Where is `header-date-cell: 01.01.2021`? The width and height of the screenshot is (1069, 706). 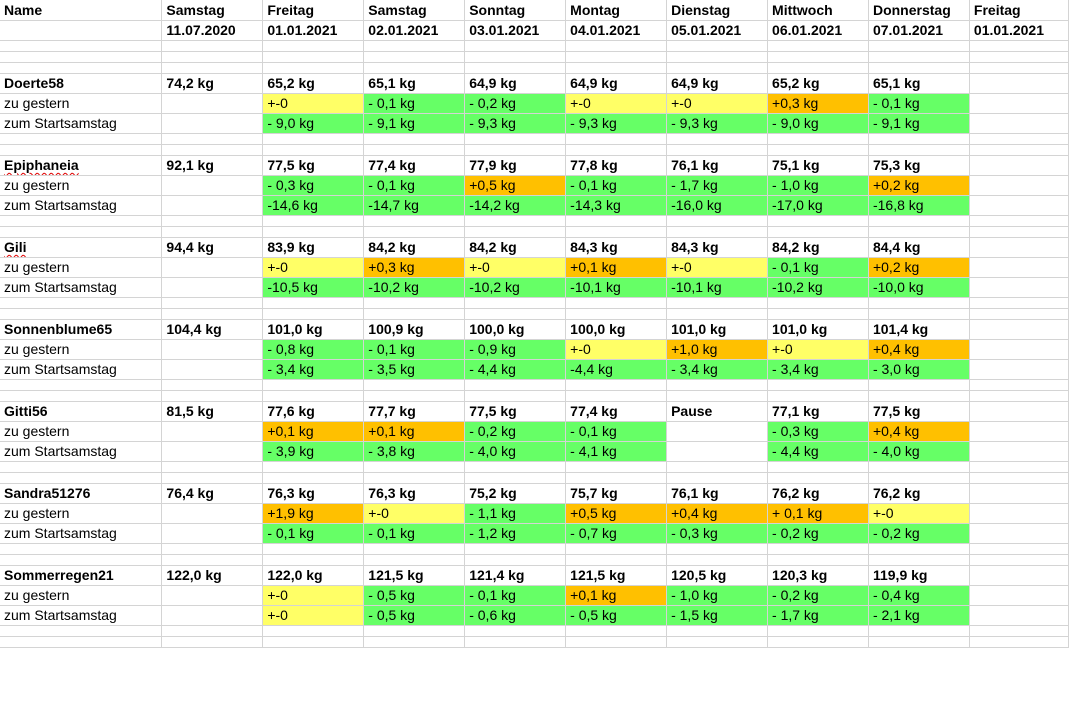 header-date-cell: 01.01.2021 is located at coordinates (1019, 30).